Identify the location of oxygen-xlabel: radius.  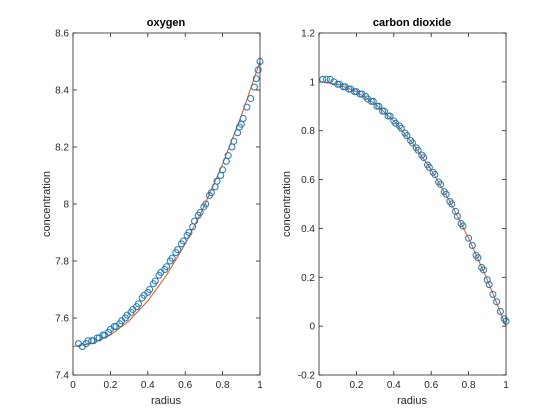
(166, 401).